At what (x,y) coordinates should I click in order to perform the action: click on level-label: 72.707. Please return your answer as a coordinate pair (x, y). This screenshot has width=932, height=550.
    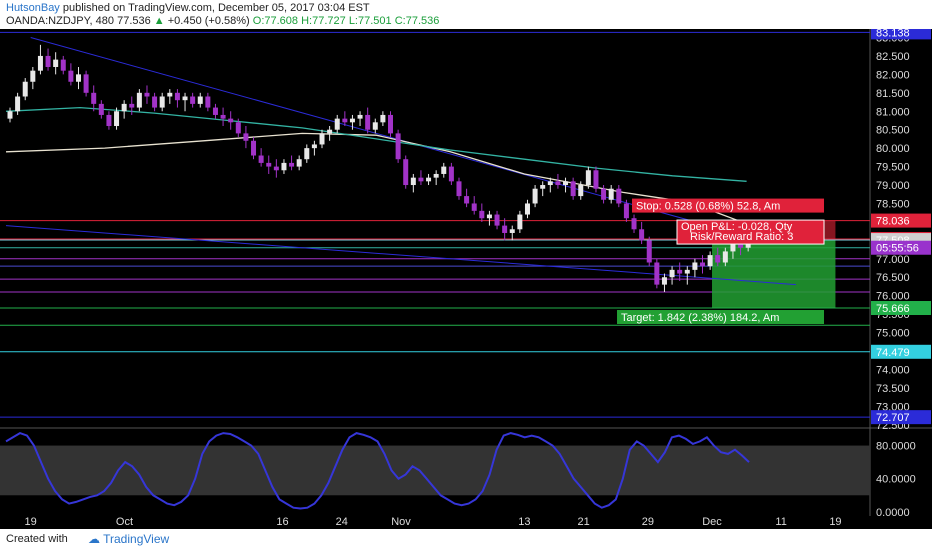
    Looking at the image, I should click on (893, 418).